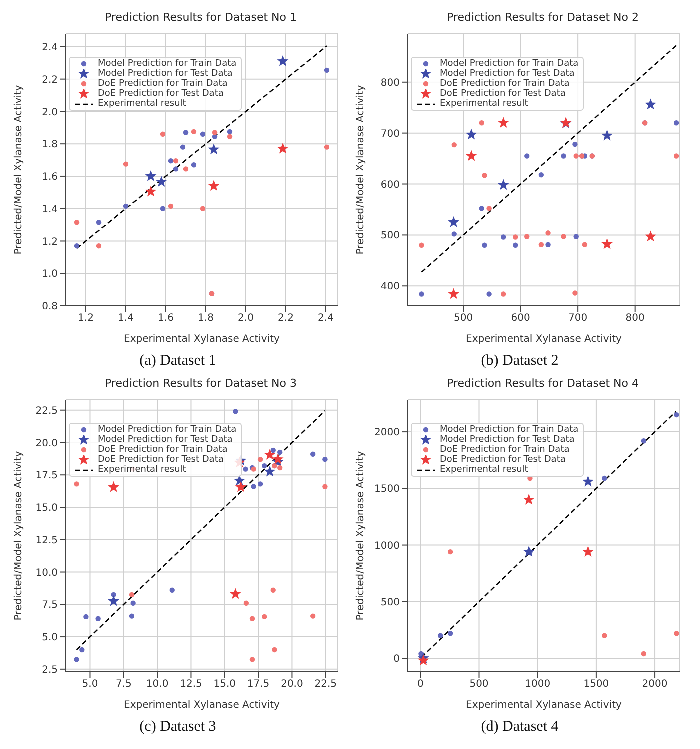 Image resolution: width=700 pixels, height=749 pixels. What do you see at coordinates (50, 242) in the screenshot?
I see `y-tick-label: 1.2` at bounding box center [50, 242].